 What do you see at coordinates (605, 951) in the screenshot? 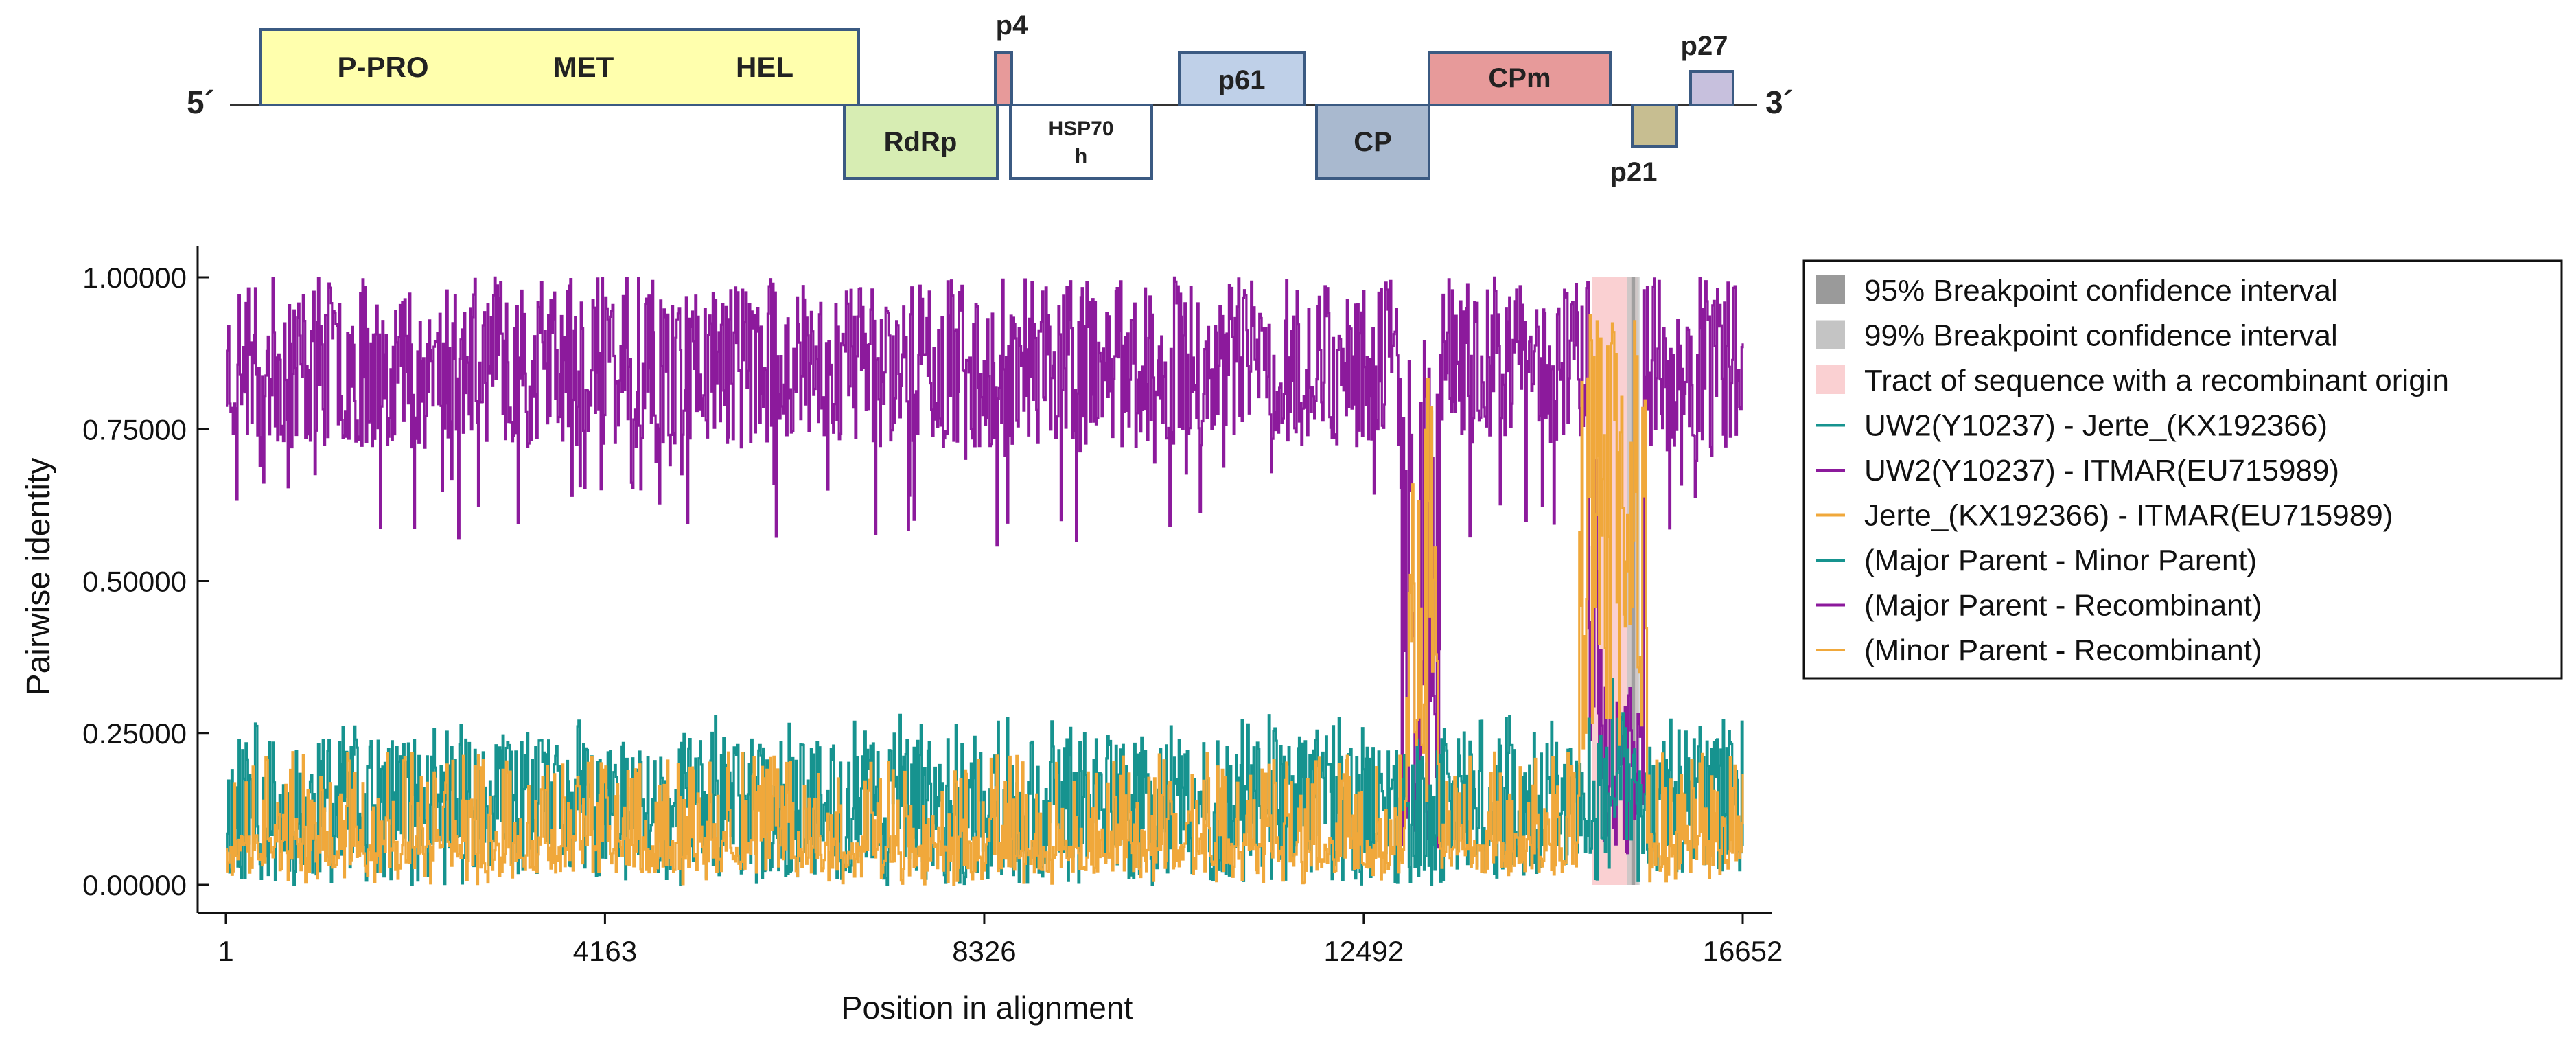
I see `x-tick-label: 4163` at bounding box center [605, 951].